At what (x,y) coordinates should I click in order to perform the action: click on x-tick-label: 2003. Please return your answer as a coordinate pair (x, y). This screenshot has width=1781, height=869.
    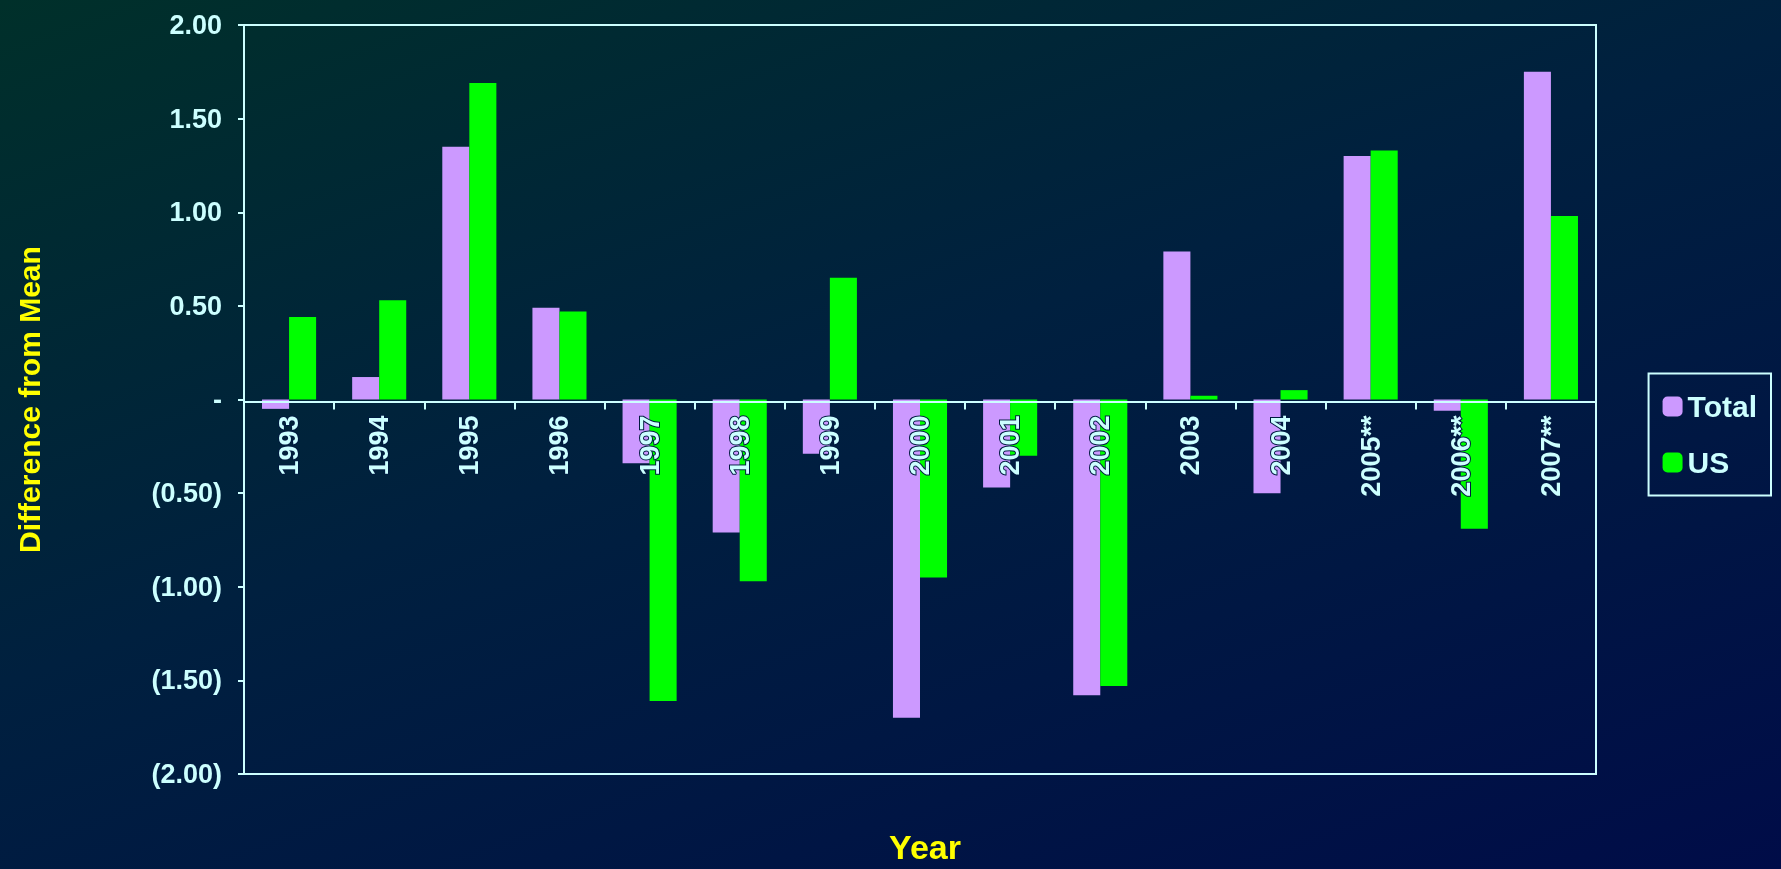
    Looking at the image, I should click on (1190, 445).